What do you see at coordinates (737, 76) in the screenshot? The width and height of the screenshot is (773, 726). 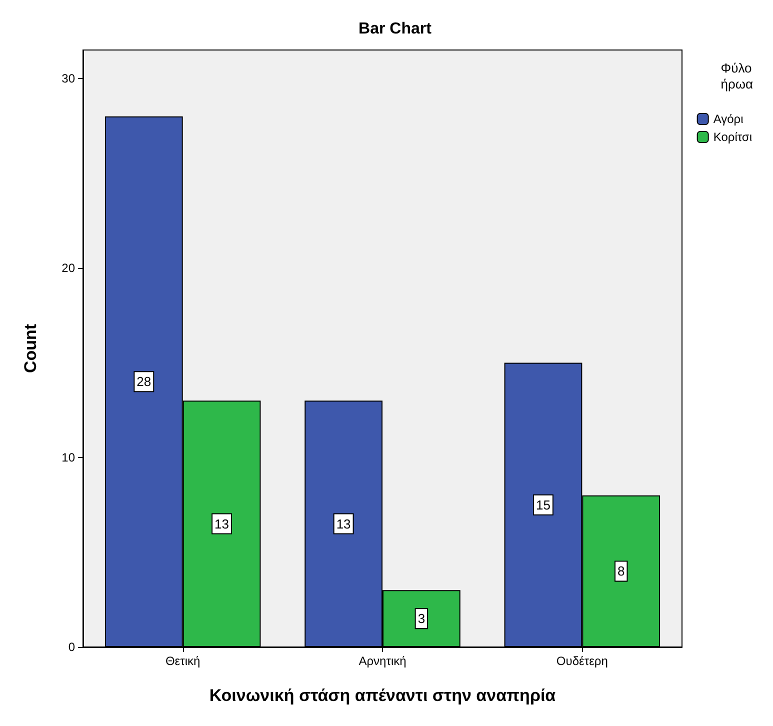 I see `legend-title: Φύλο ήρωα` at bounding box center [737, 76].